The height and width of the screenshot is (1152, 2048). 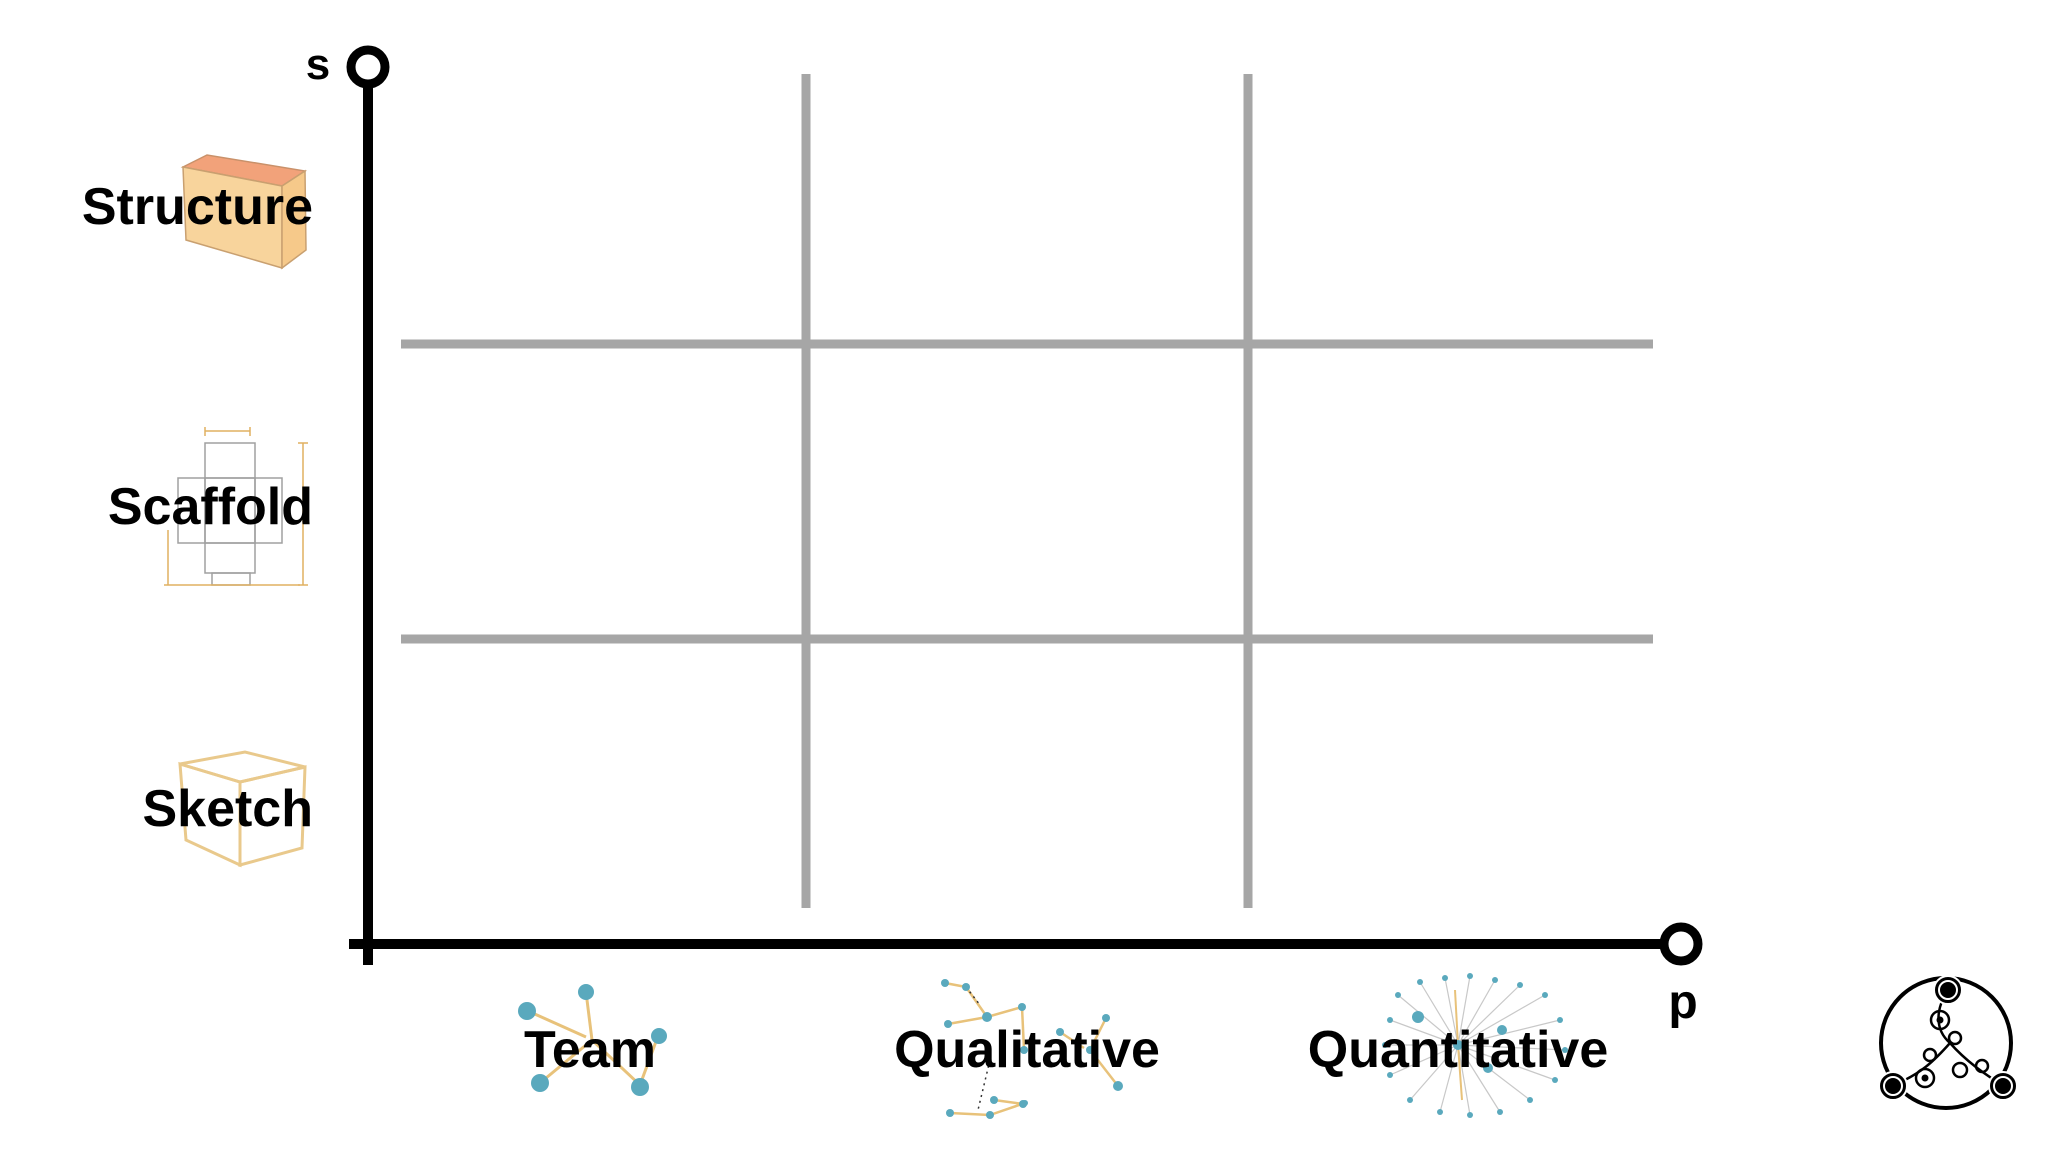 What do you see at coordinates (227, 809) in the screenshot?
I see `row-label-sketch: Sketch` at bounding box center [227, 809].